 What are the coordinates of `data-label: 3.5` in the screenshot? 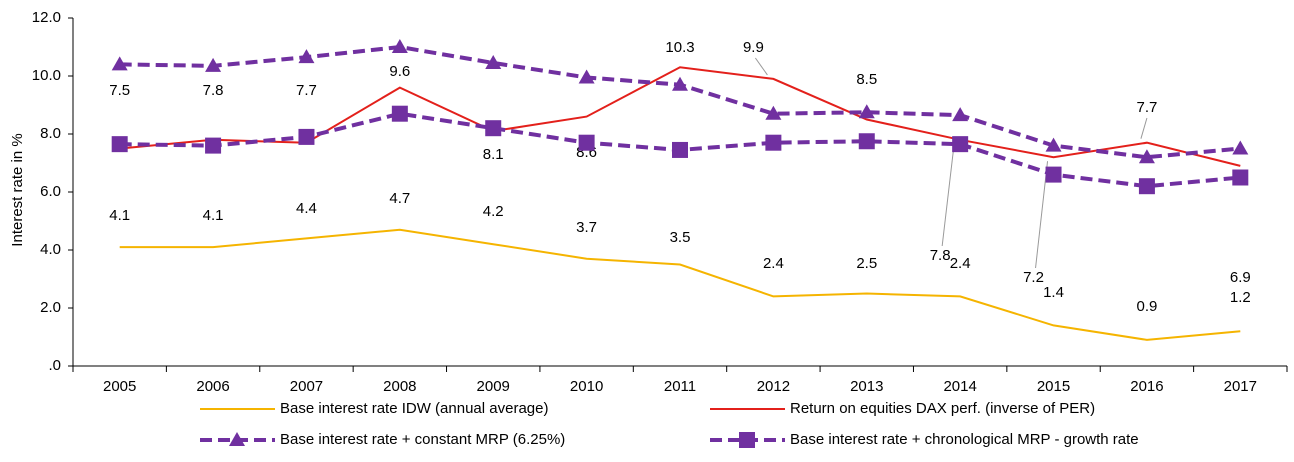 It's located at (680, 237).